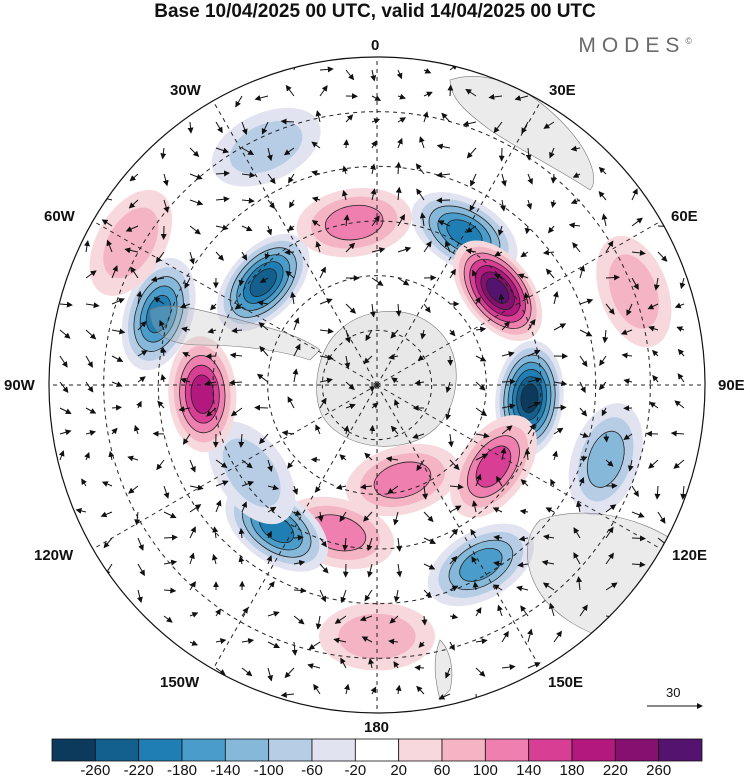  Describe the element at coordinates (235, 303) in the screenshot. I see `meridian-line` at that location.